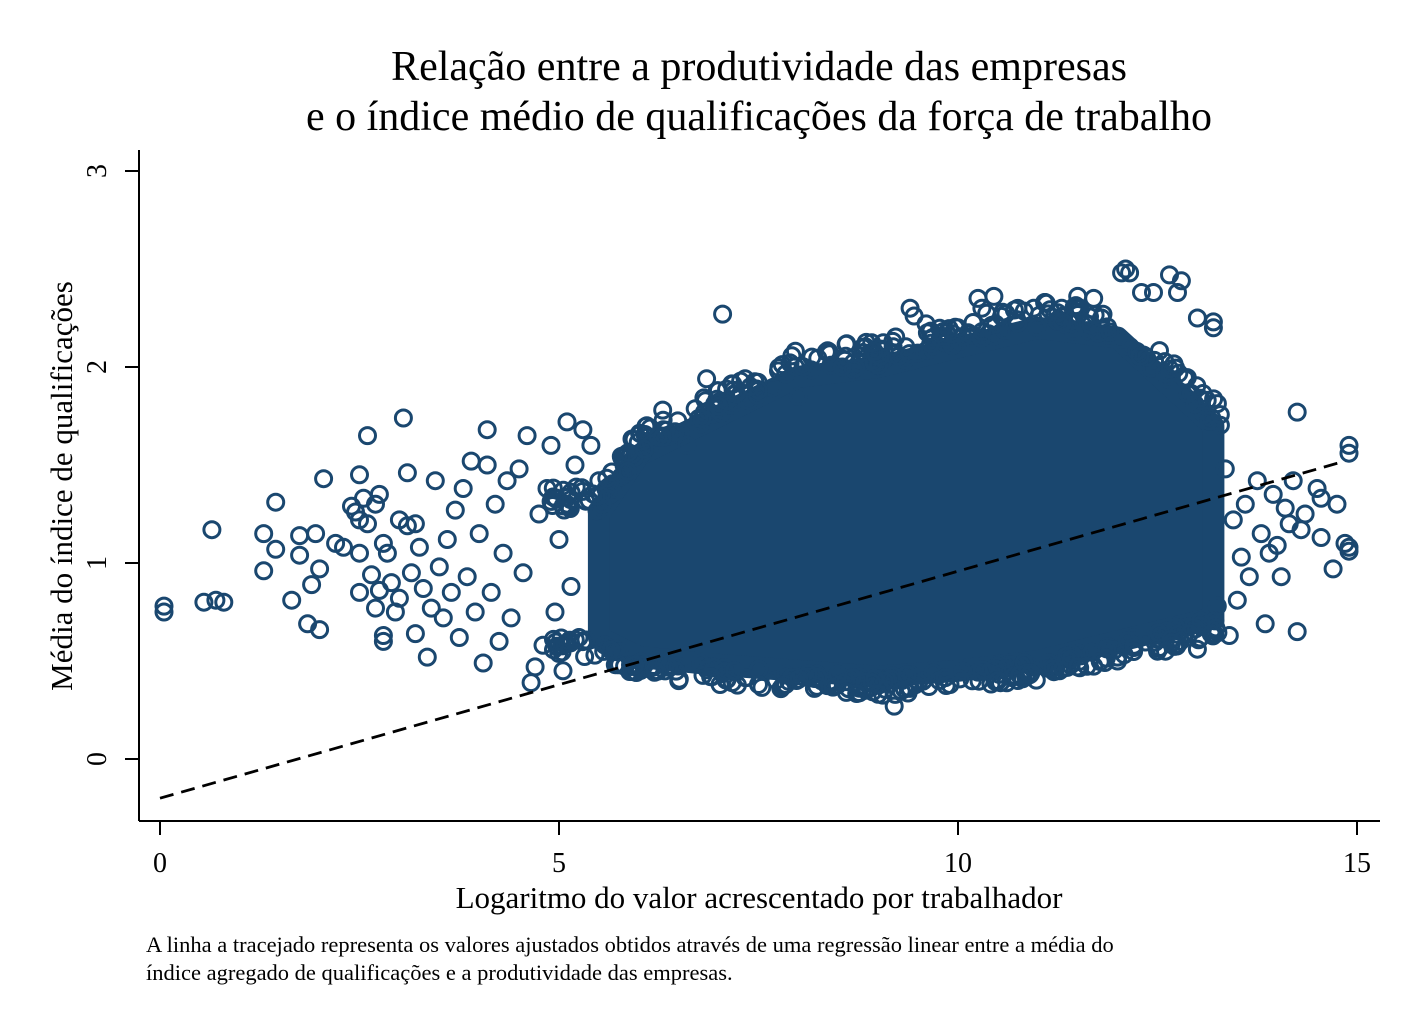 The image size is (1417, 1036). Describe the element at coordinates (97, 563) in the screenshot. I see `y-tick-label: 1` at that location.